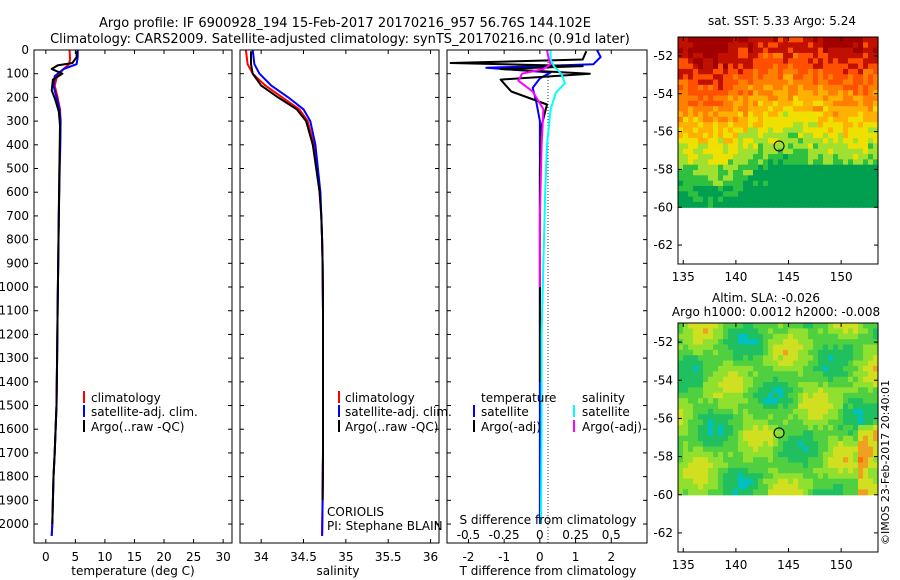  I want to click on series-line, so click(64, 288).